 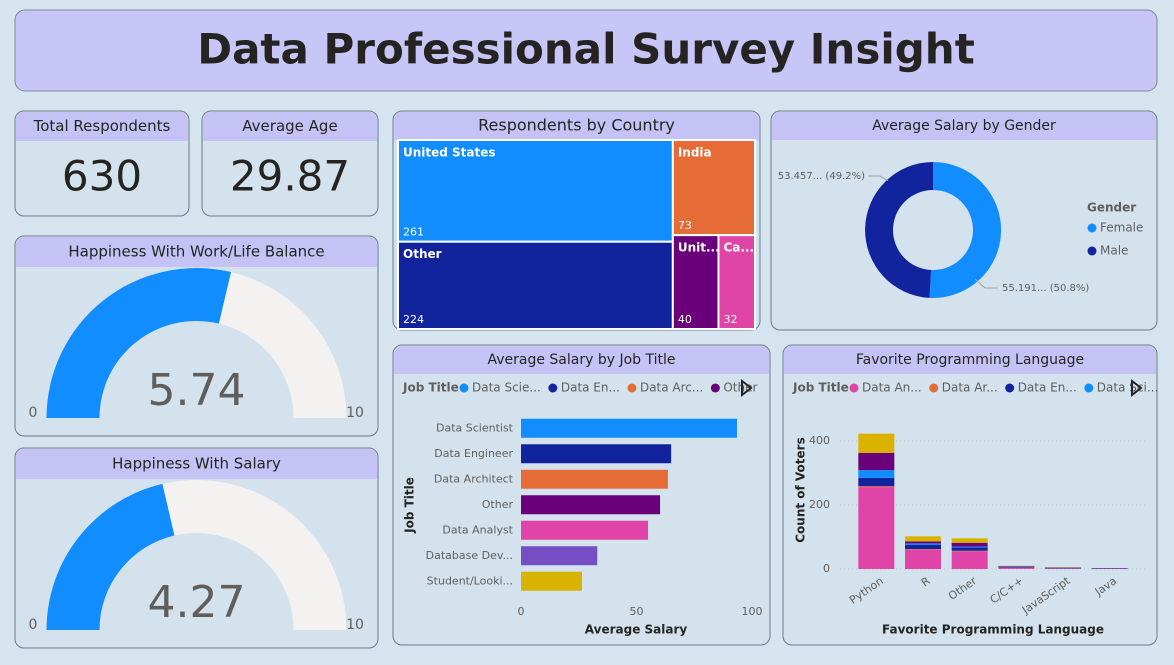 I want to click on y-tick-label: 0, so click(x=826, y=568).